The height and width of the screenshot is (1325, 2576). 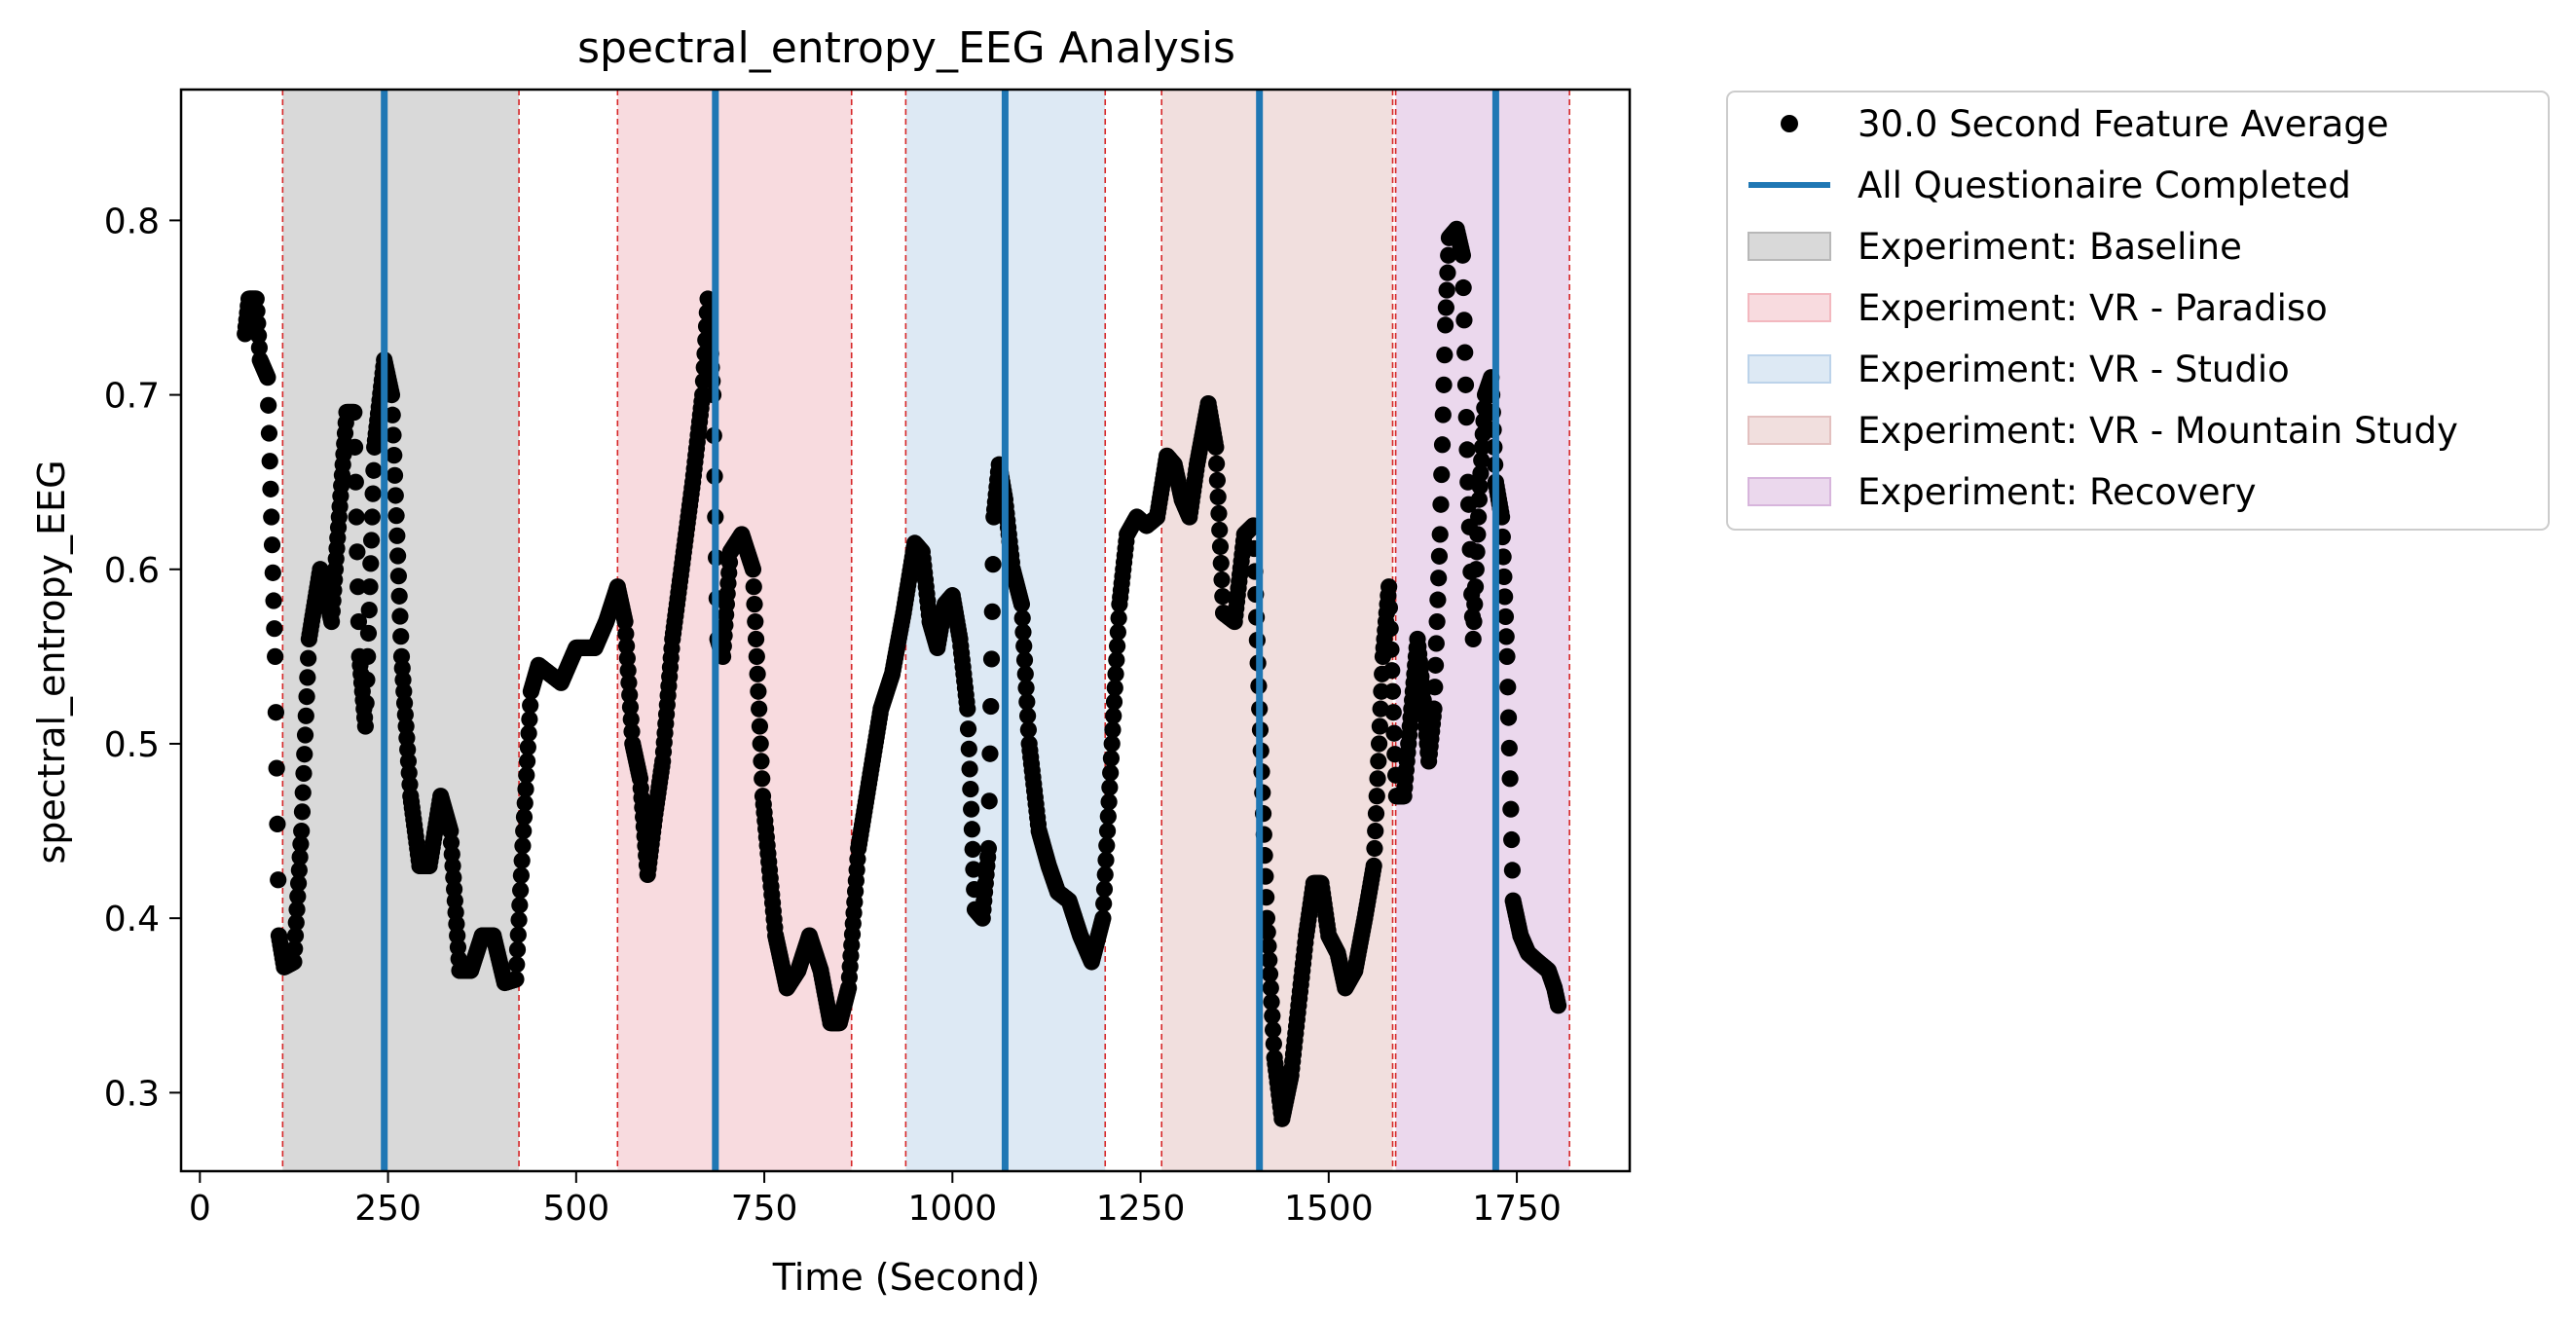 What do you see at coordinates (132, 1094) in the screenshot?
I see `y-tick-label-0: 0.3` at bounding box center [132, 1094].